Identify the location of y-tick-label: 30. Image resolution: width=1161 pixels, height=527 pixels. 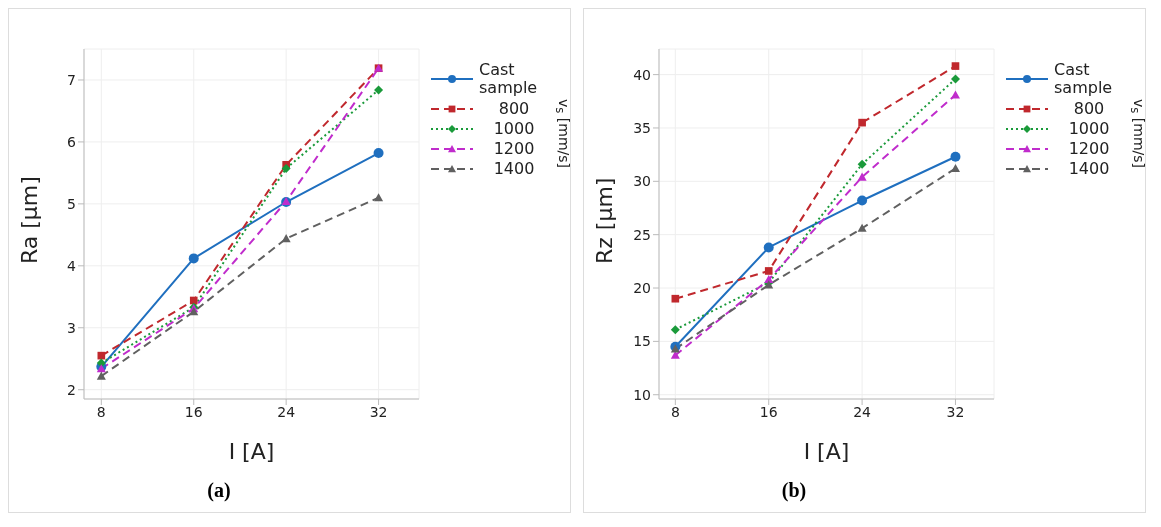
(642, 181).